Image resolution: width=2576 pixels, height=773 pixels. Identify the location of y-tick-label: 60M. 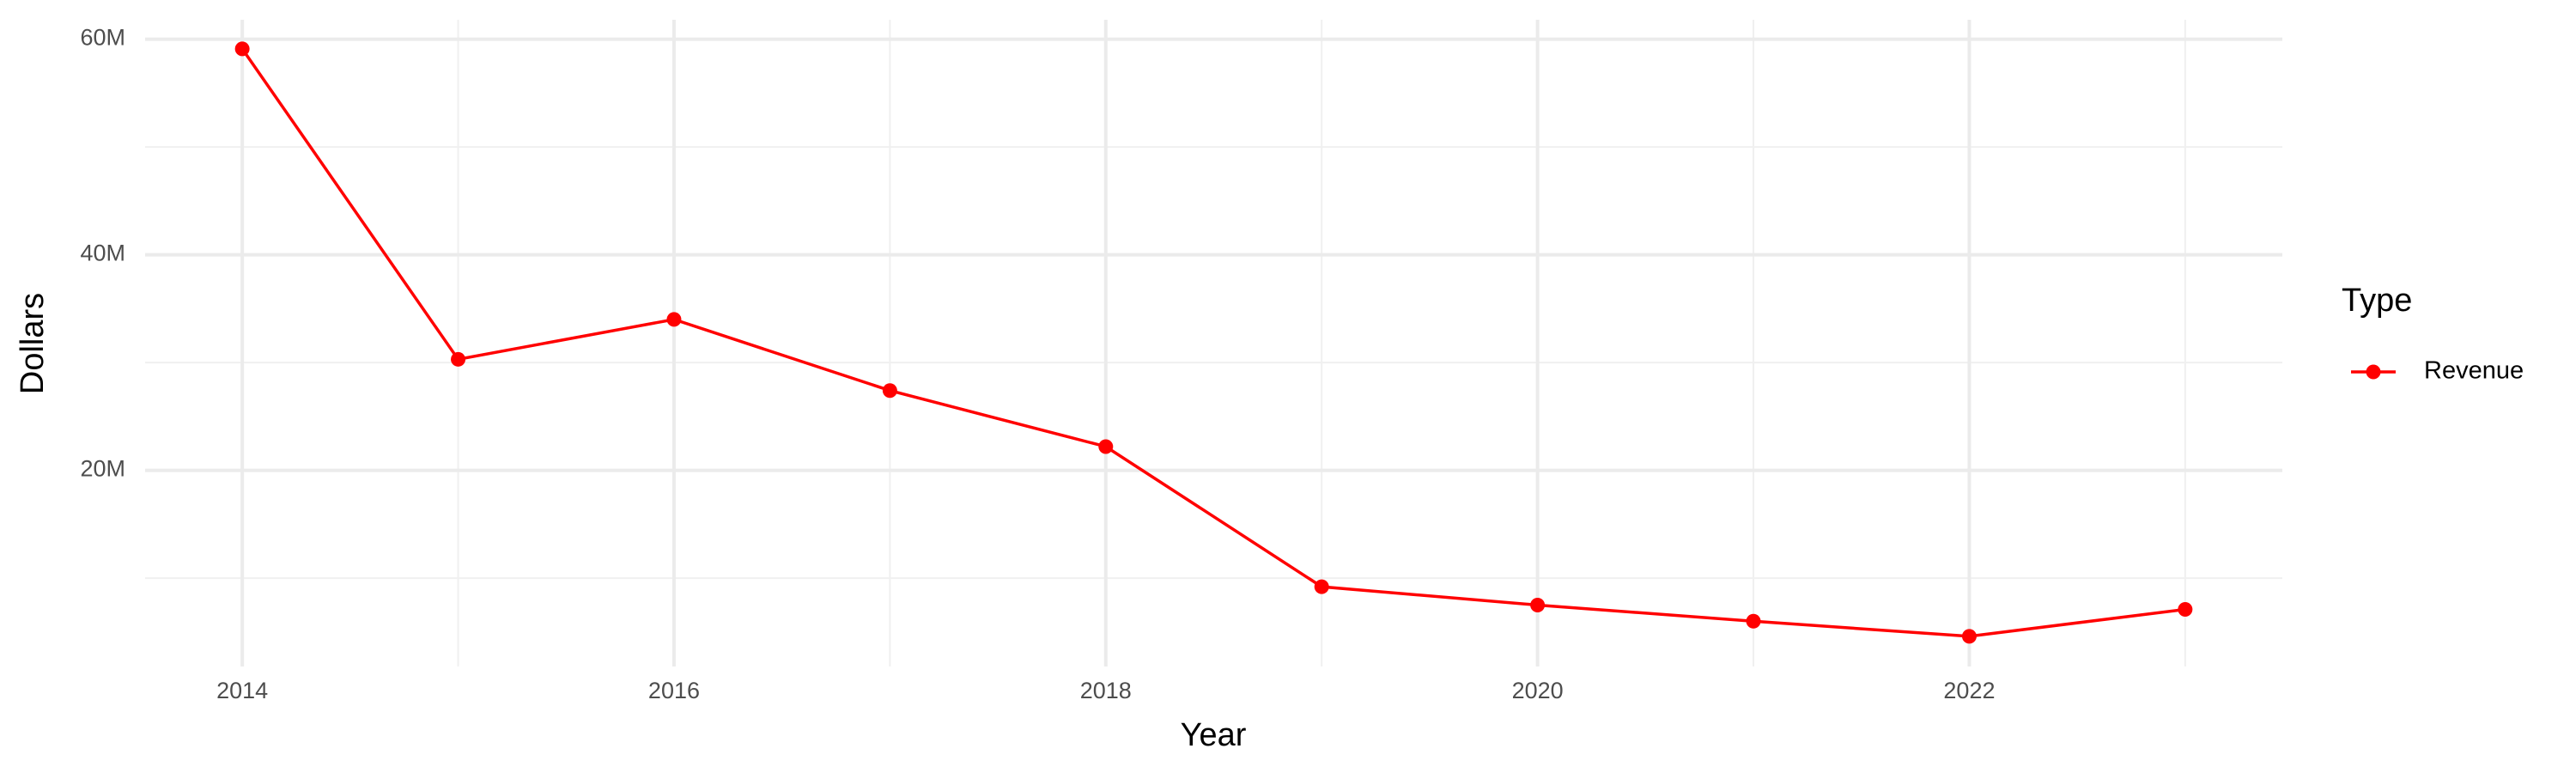
(102, 38).